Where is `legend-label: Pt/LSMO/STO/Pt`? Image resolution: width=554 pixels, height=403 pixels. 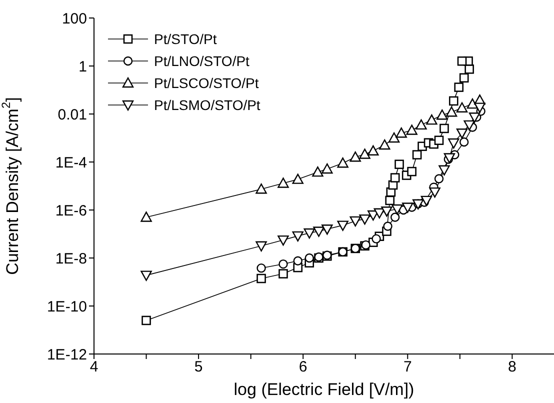
legend-label: Pt/LSMO/STO/Pt is located at coordinates (207, 105).